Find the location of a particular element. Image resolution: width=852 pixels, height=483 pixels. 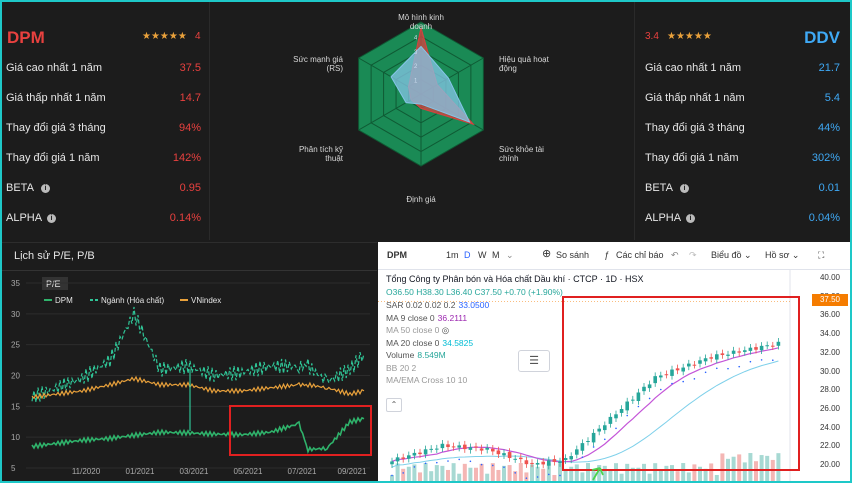

profile-label: Hồ sơ is located at coordinates (777, 255).